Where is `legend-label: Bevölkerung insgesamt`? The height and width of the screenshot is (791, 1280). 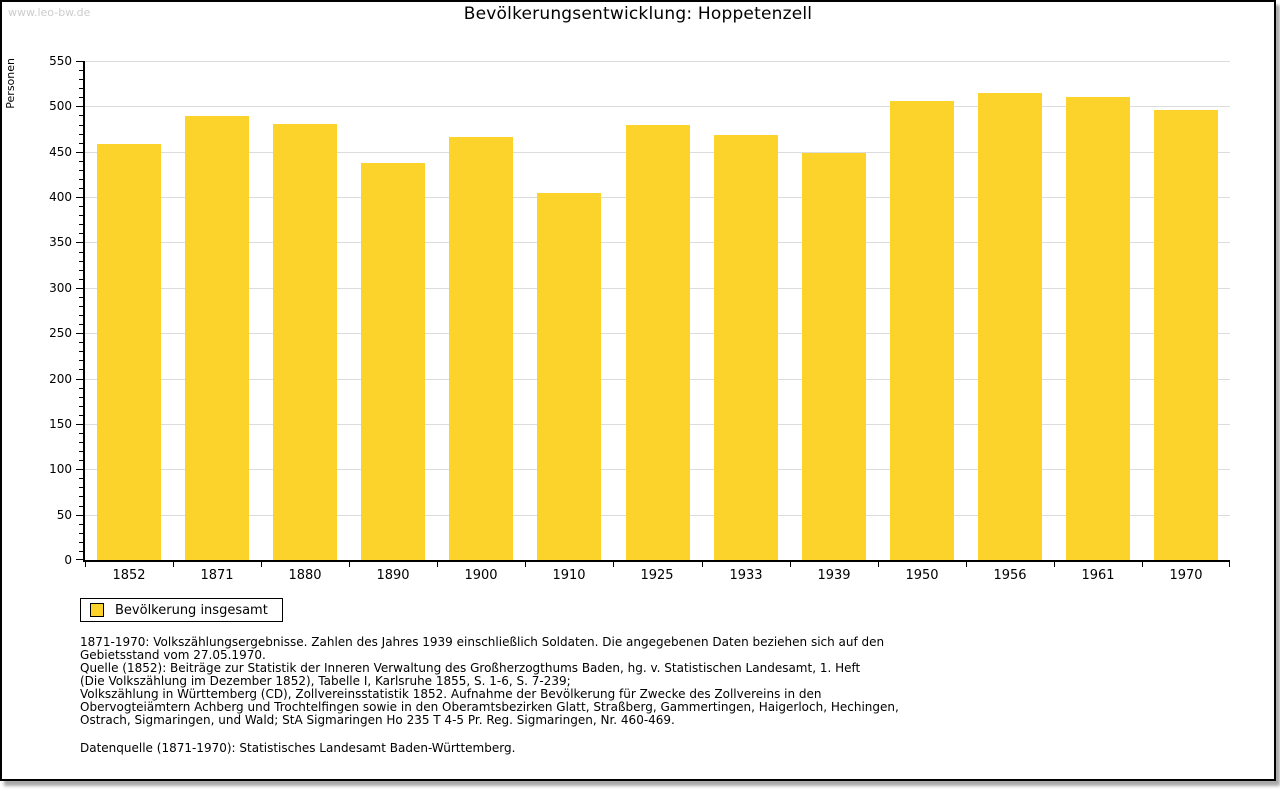
legend-label: Bevölkerung insgesamt is located at coordinates (191, 610).